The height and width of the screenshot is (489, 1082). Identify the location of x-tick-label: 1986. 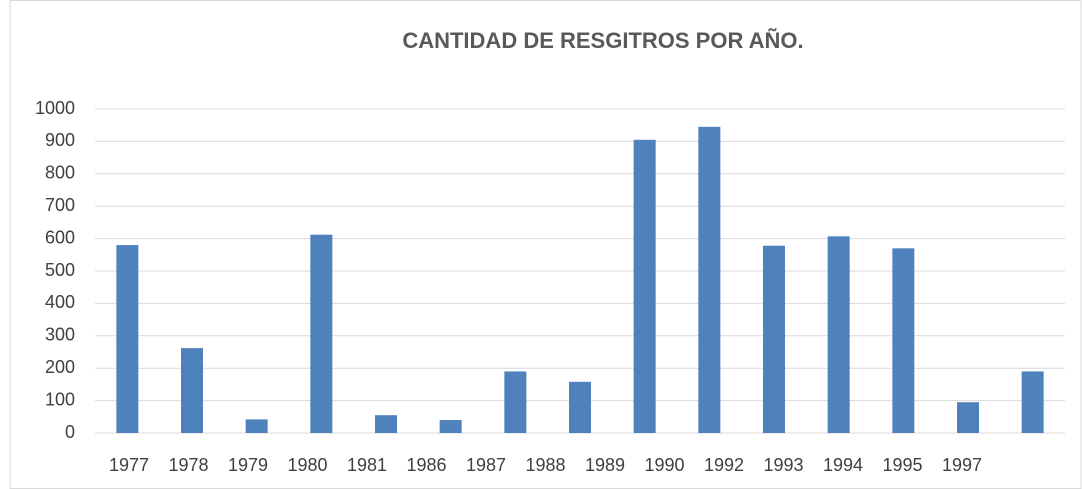
(426, 465).